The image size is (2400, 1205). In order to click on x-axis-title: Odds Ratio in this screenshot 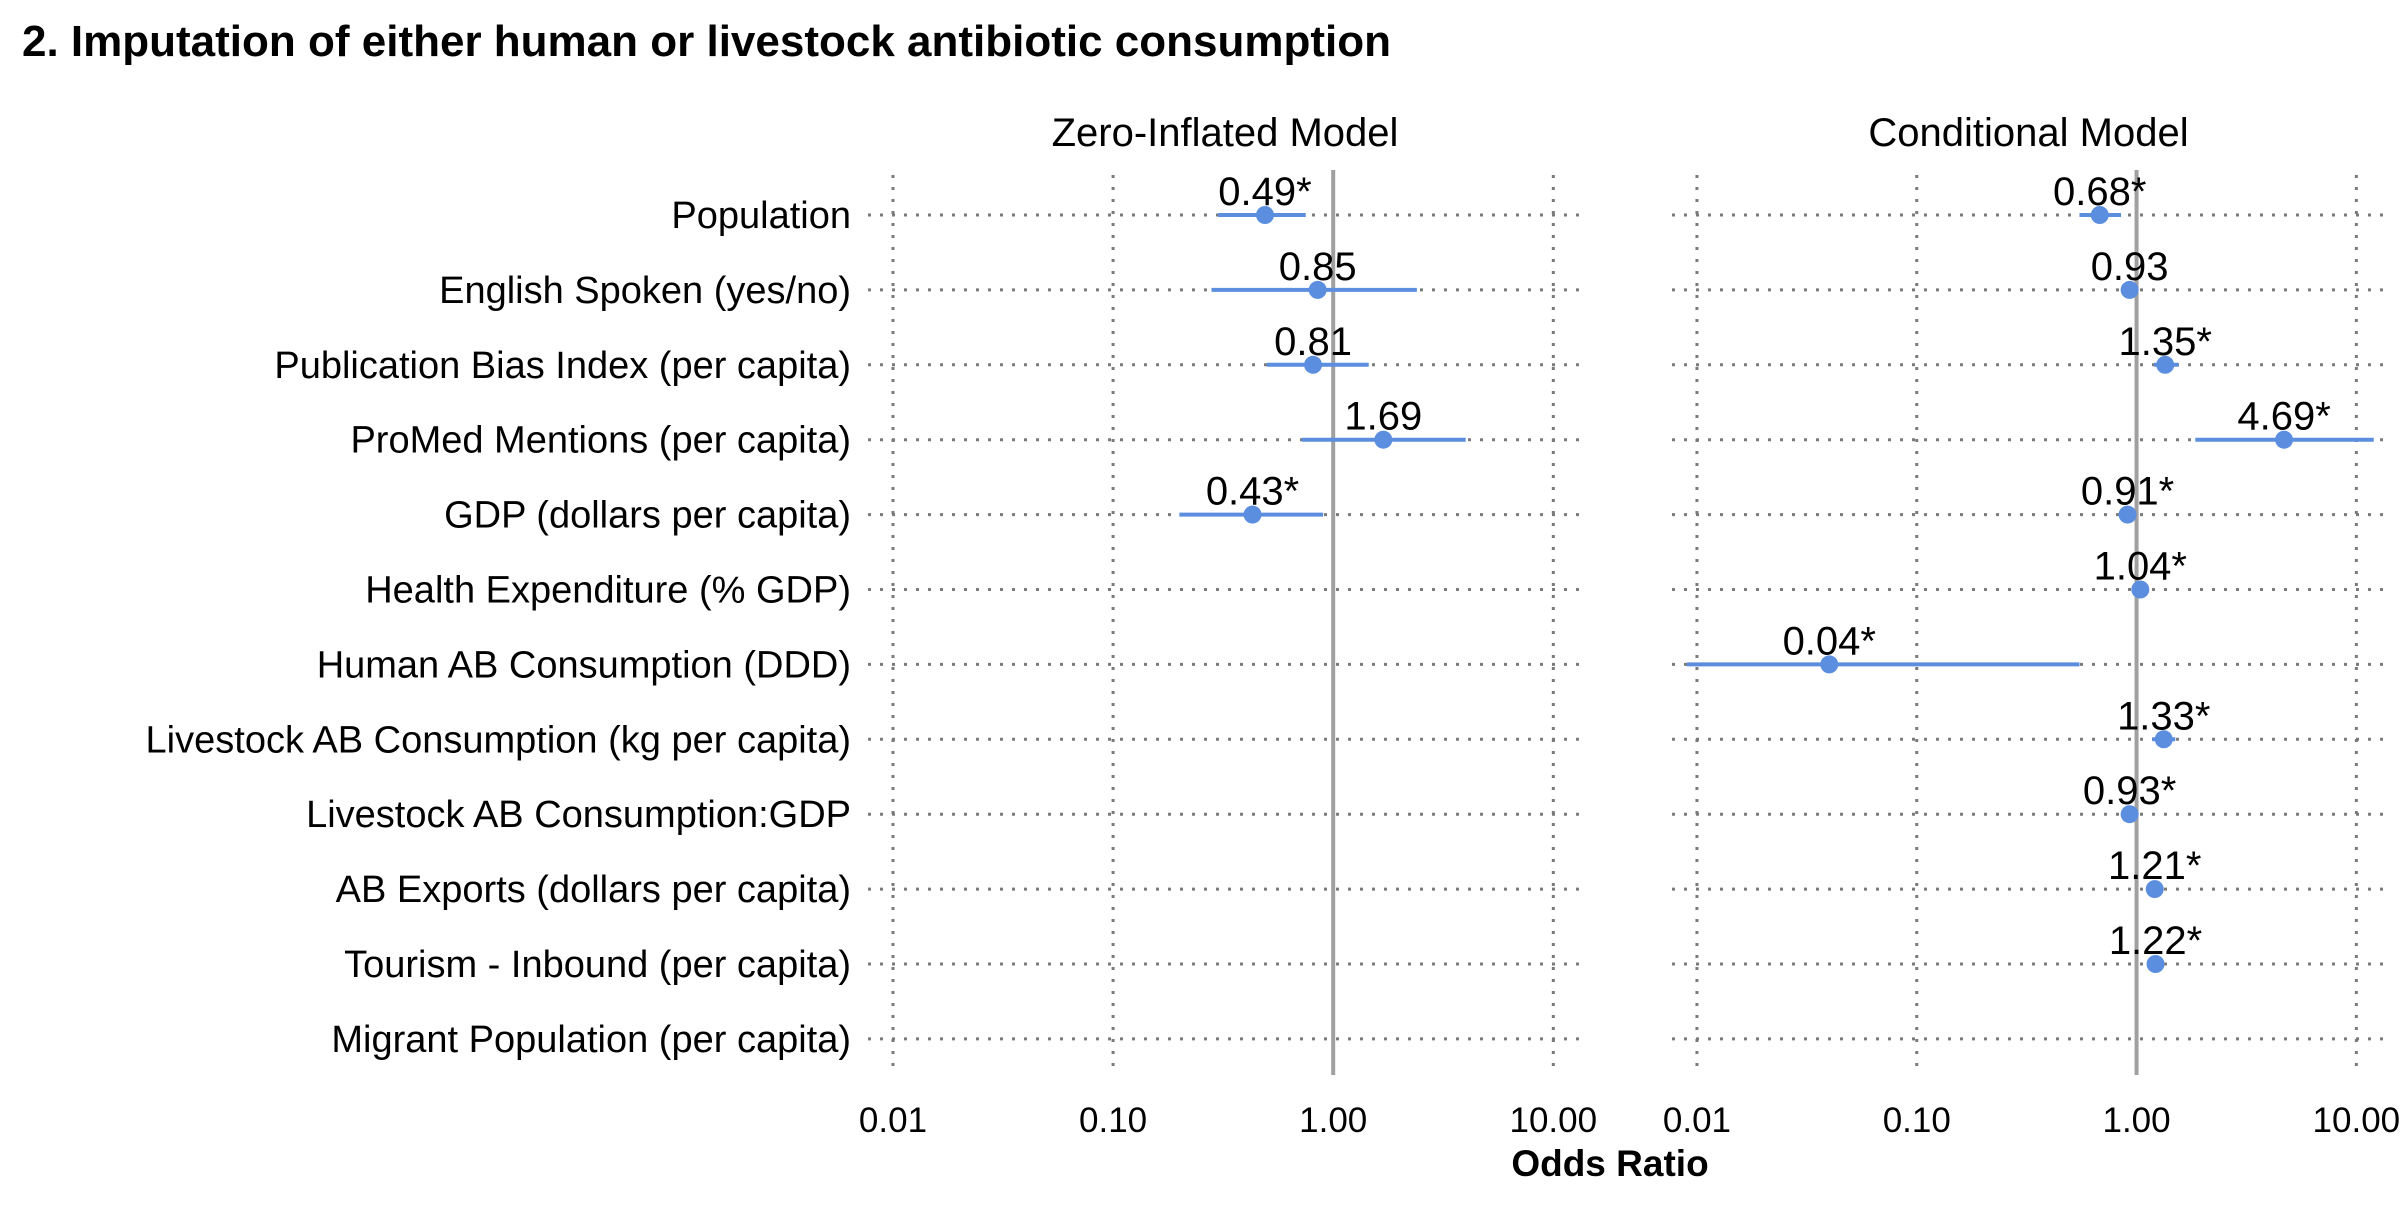, I will do `click(1609, 1163)`.